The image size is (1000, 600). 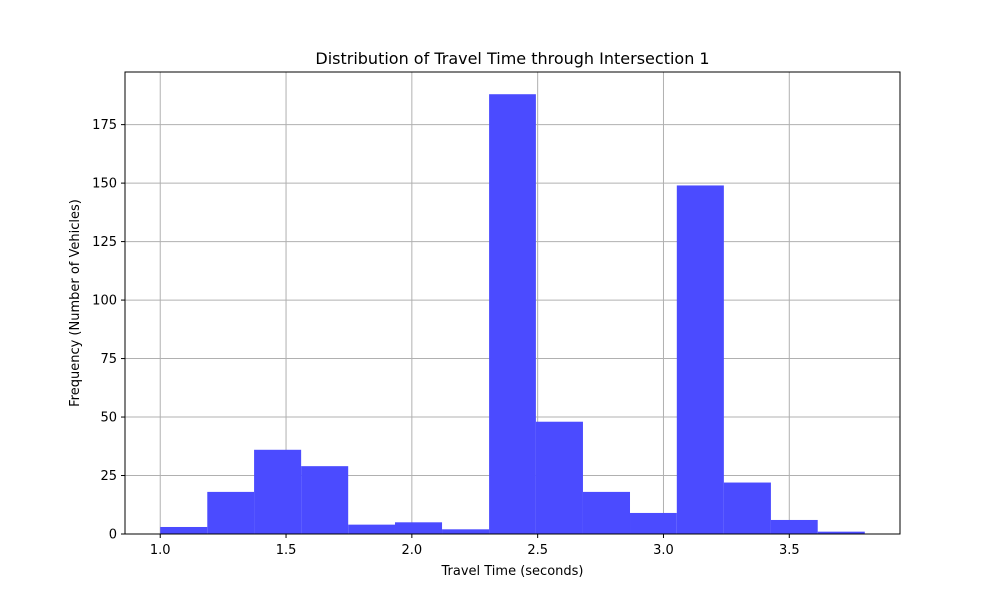 What do you see at coordinates (286, 550) in the screenshot?
I see `x-tick-label: 1.5` at bounding box center [286, 550].